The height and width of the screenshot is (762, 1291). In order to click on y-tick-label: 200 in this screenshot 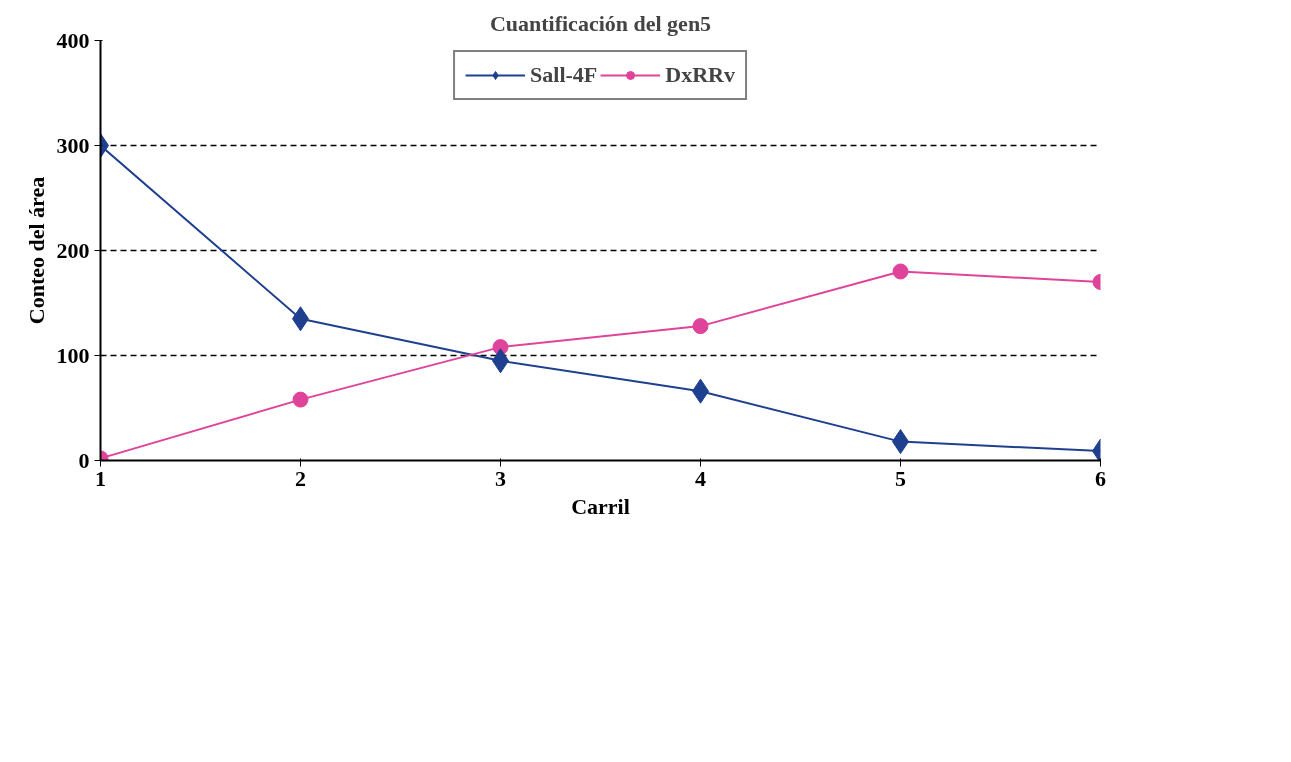, I will do `click(73, 250)`.